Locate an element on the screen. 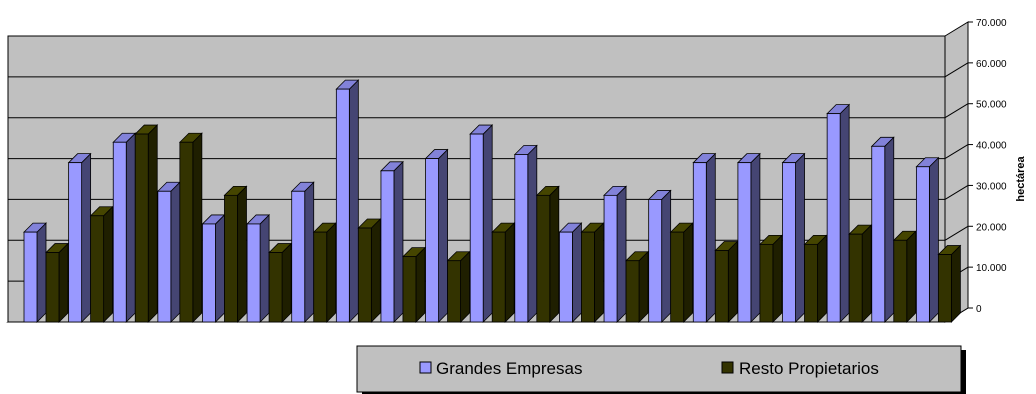 The image size is (1036, 394). y-tick-label: 30.000 is located at coordinates (991, 186).